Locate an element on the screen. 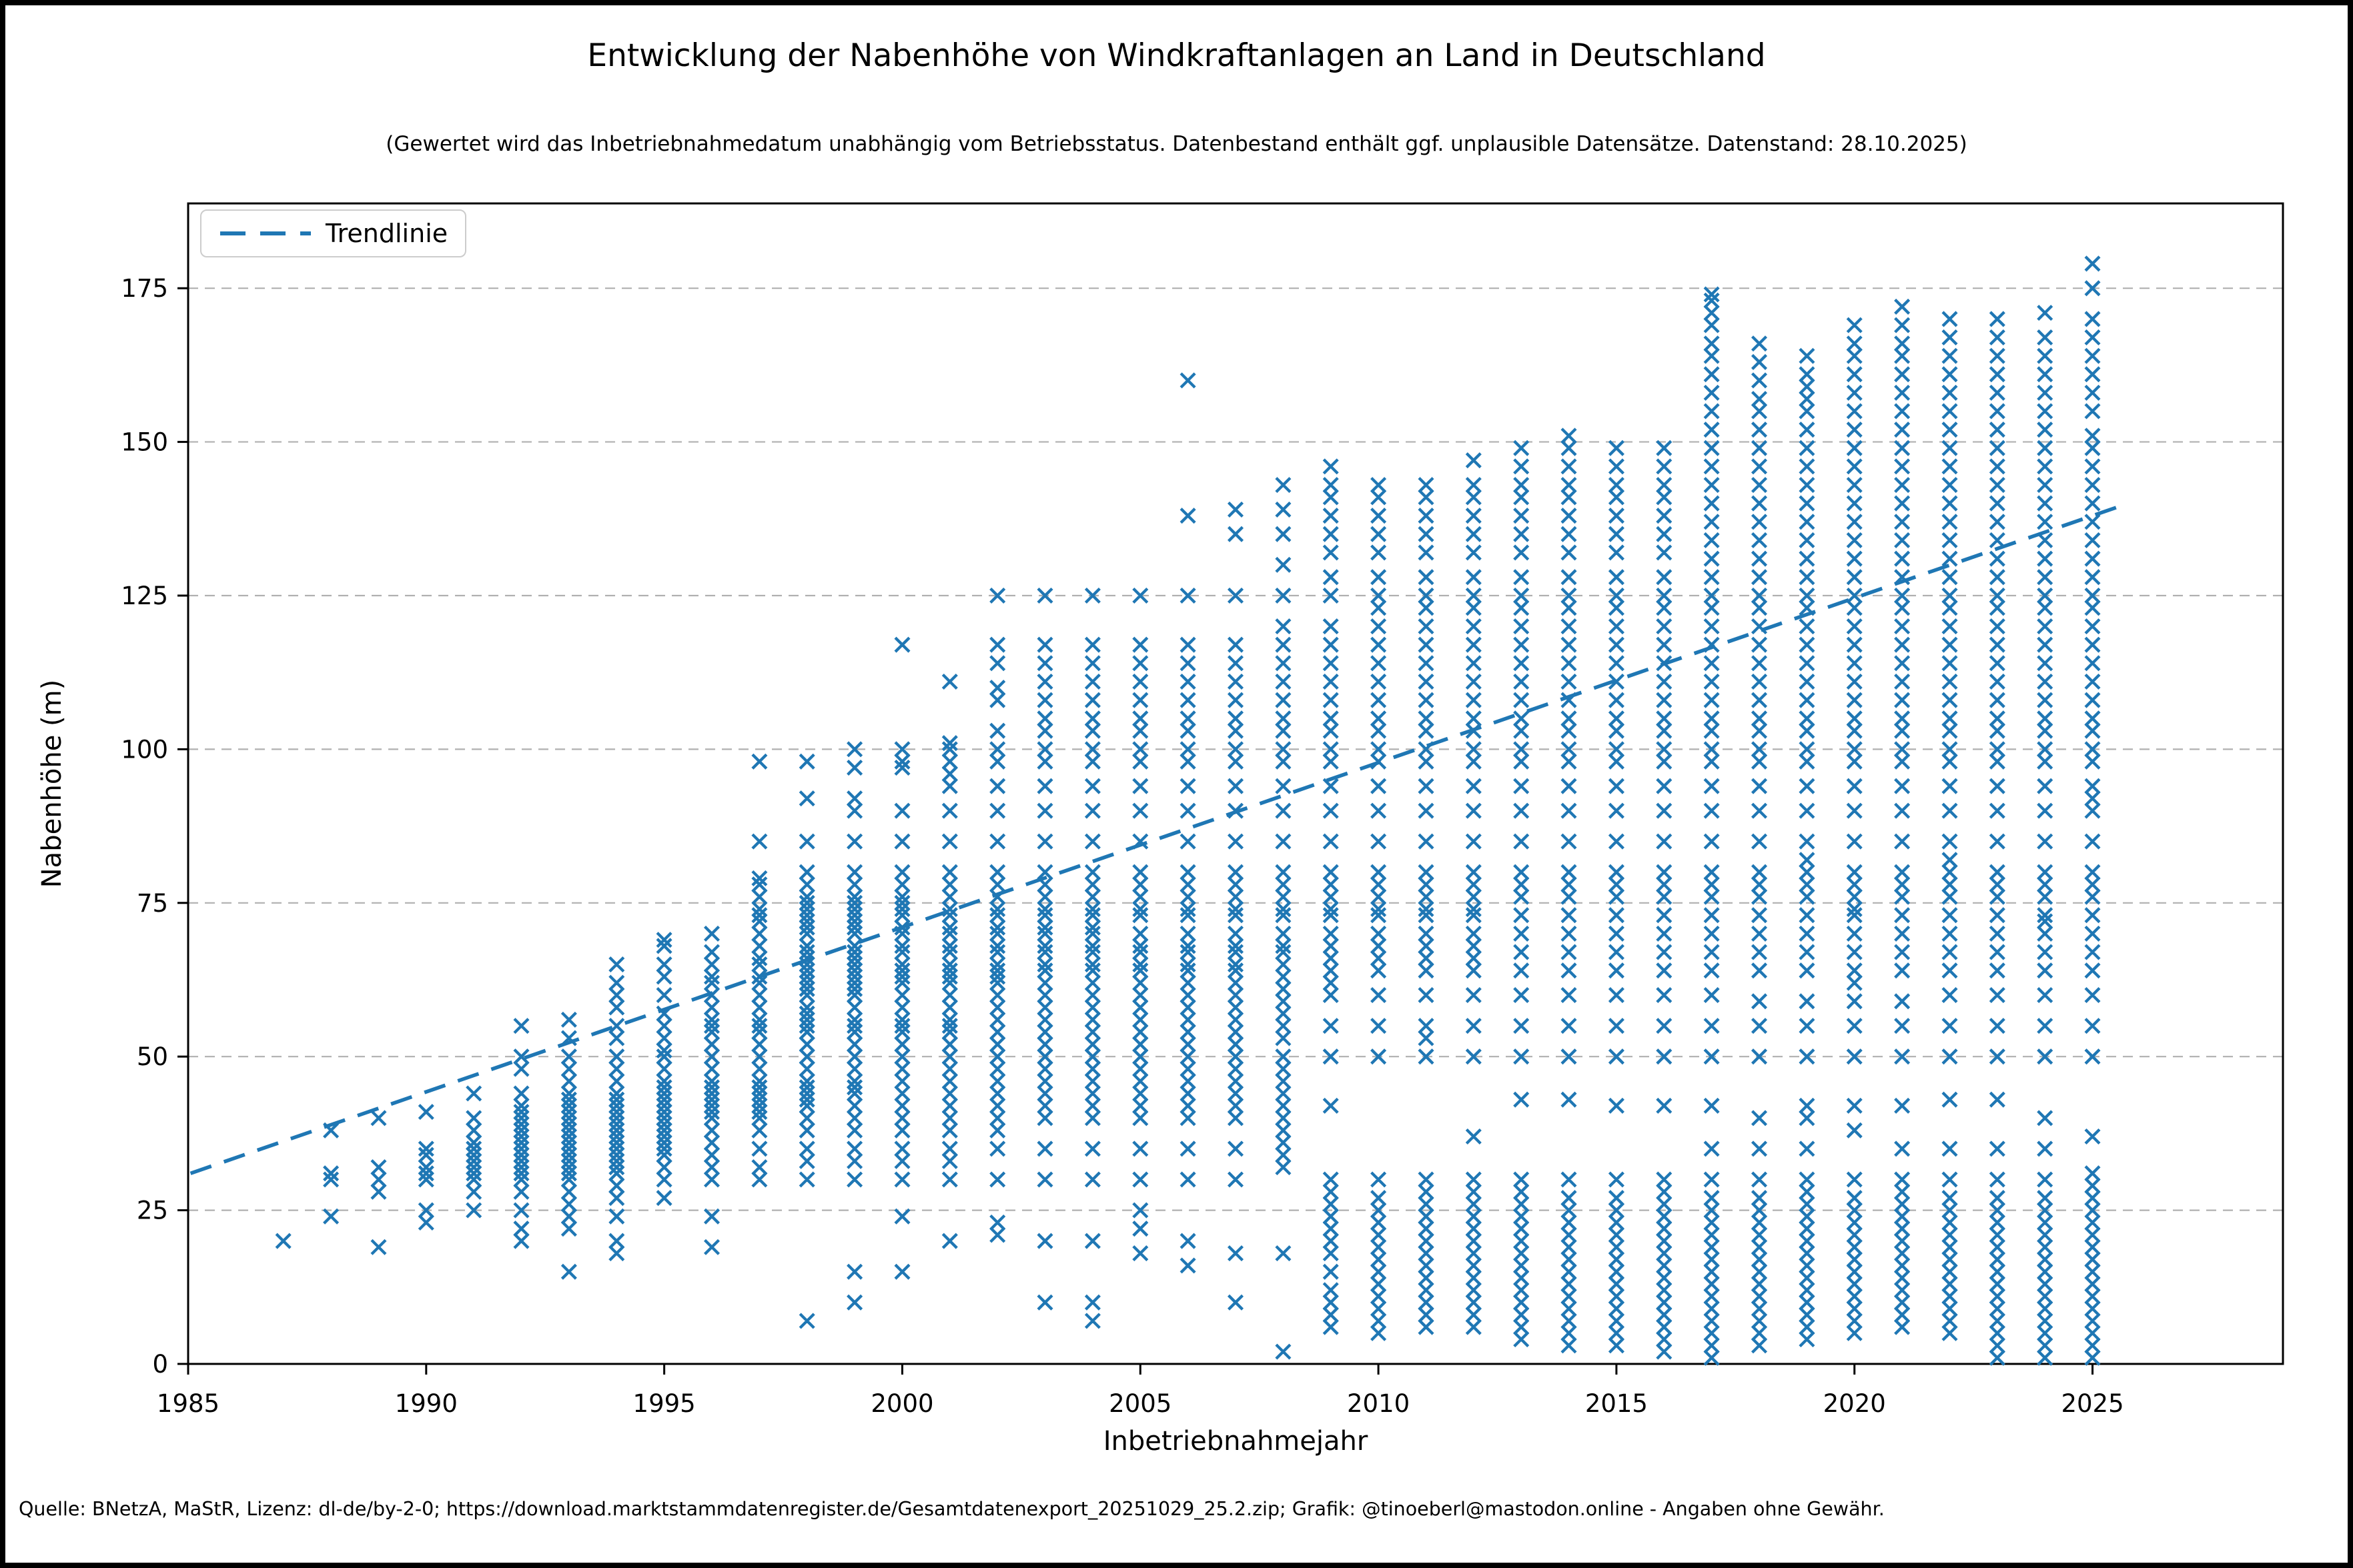 The height and width of the screenshot is (1568, 2353). x-tick-label: 1990 is located at coordinates (426, 1404).